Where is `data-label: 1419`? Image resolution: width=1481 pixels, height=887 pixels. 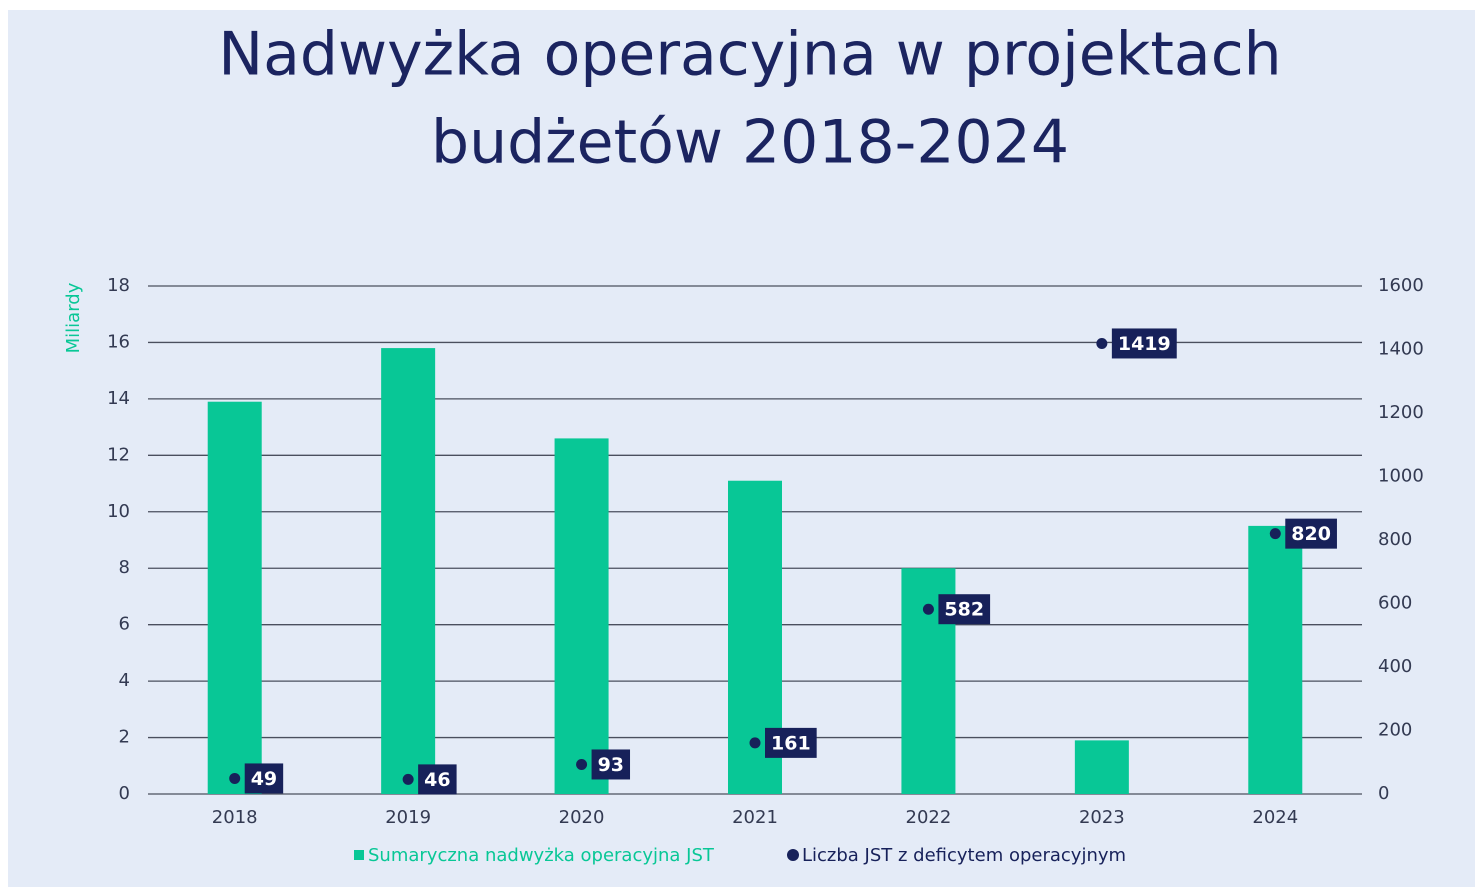
data-label: 1419 is located at coordinates (1144, 344).